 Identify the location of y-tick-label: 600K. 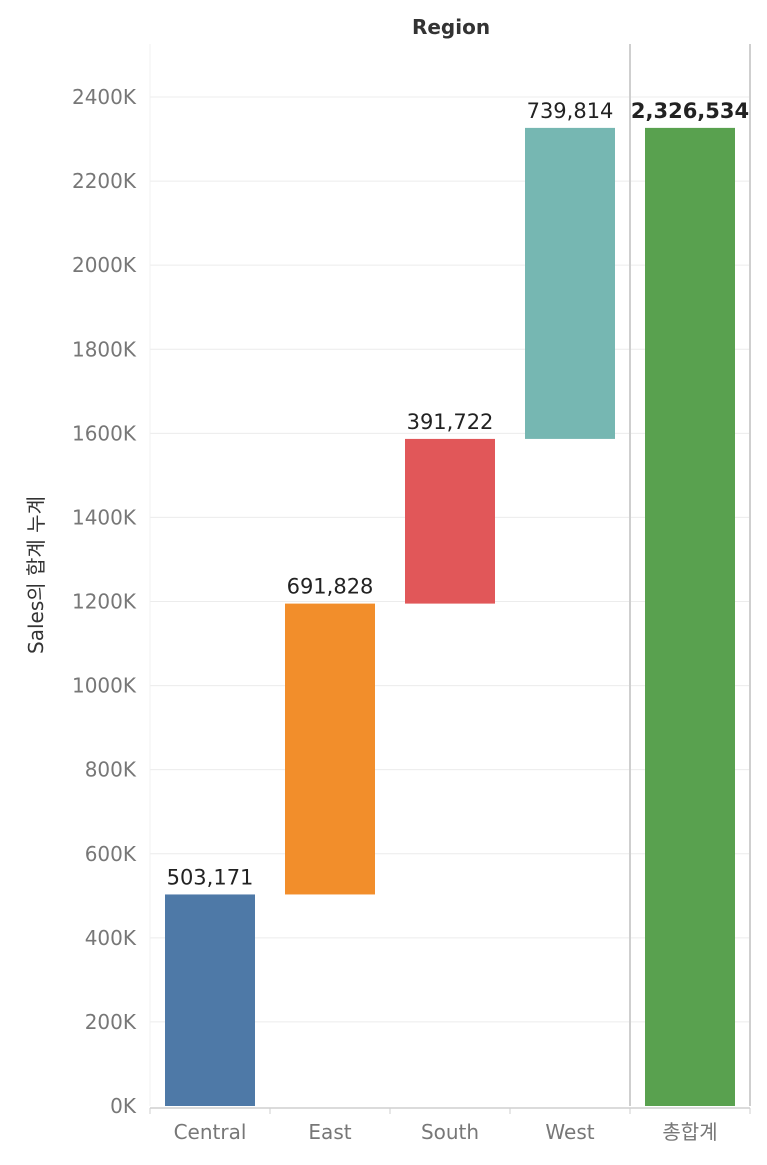
(111, 854).